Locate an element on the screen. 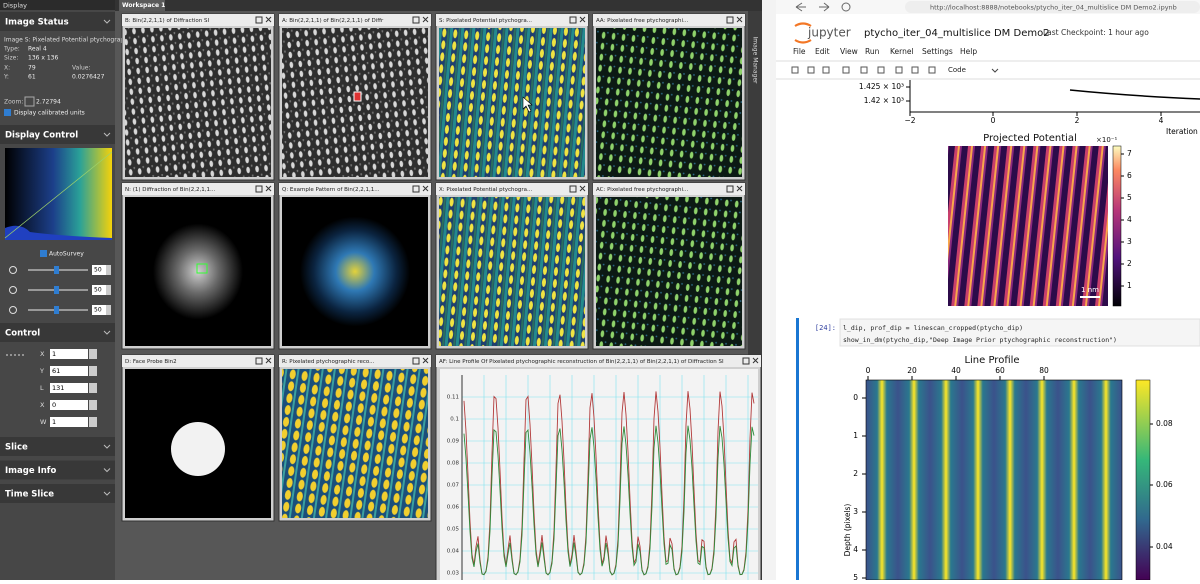  histogram-fill is located at coordinates (58, 232).